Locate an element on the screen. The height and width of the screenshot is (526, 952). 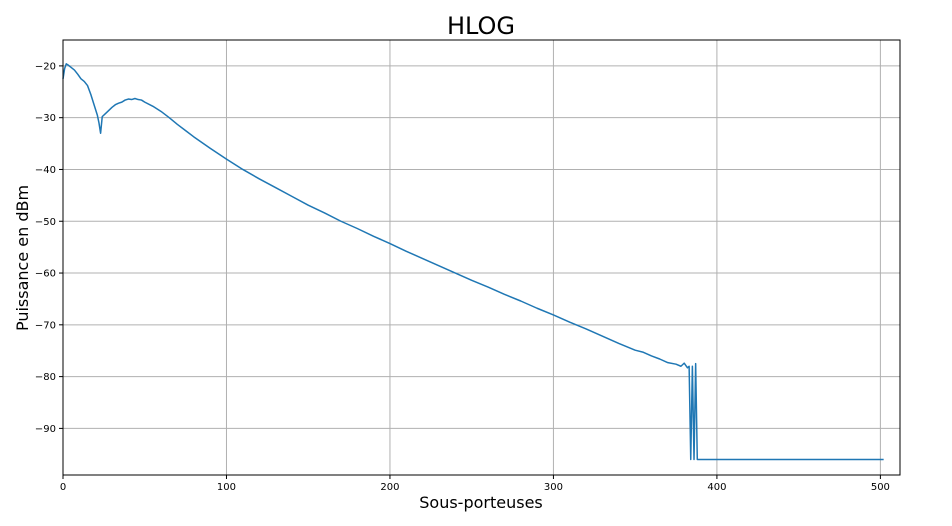
y-tick-label: −50 is located at coordinates (45, 222).